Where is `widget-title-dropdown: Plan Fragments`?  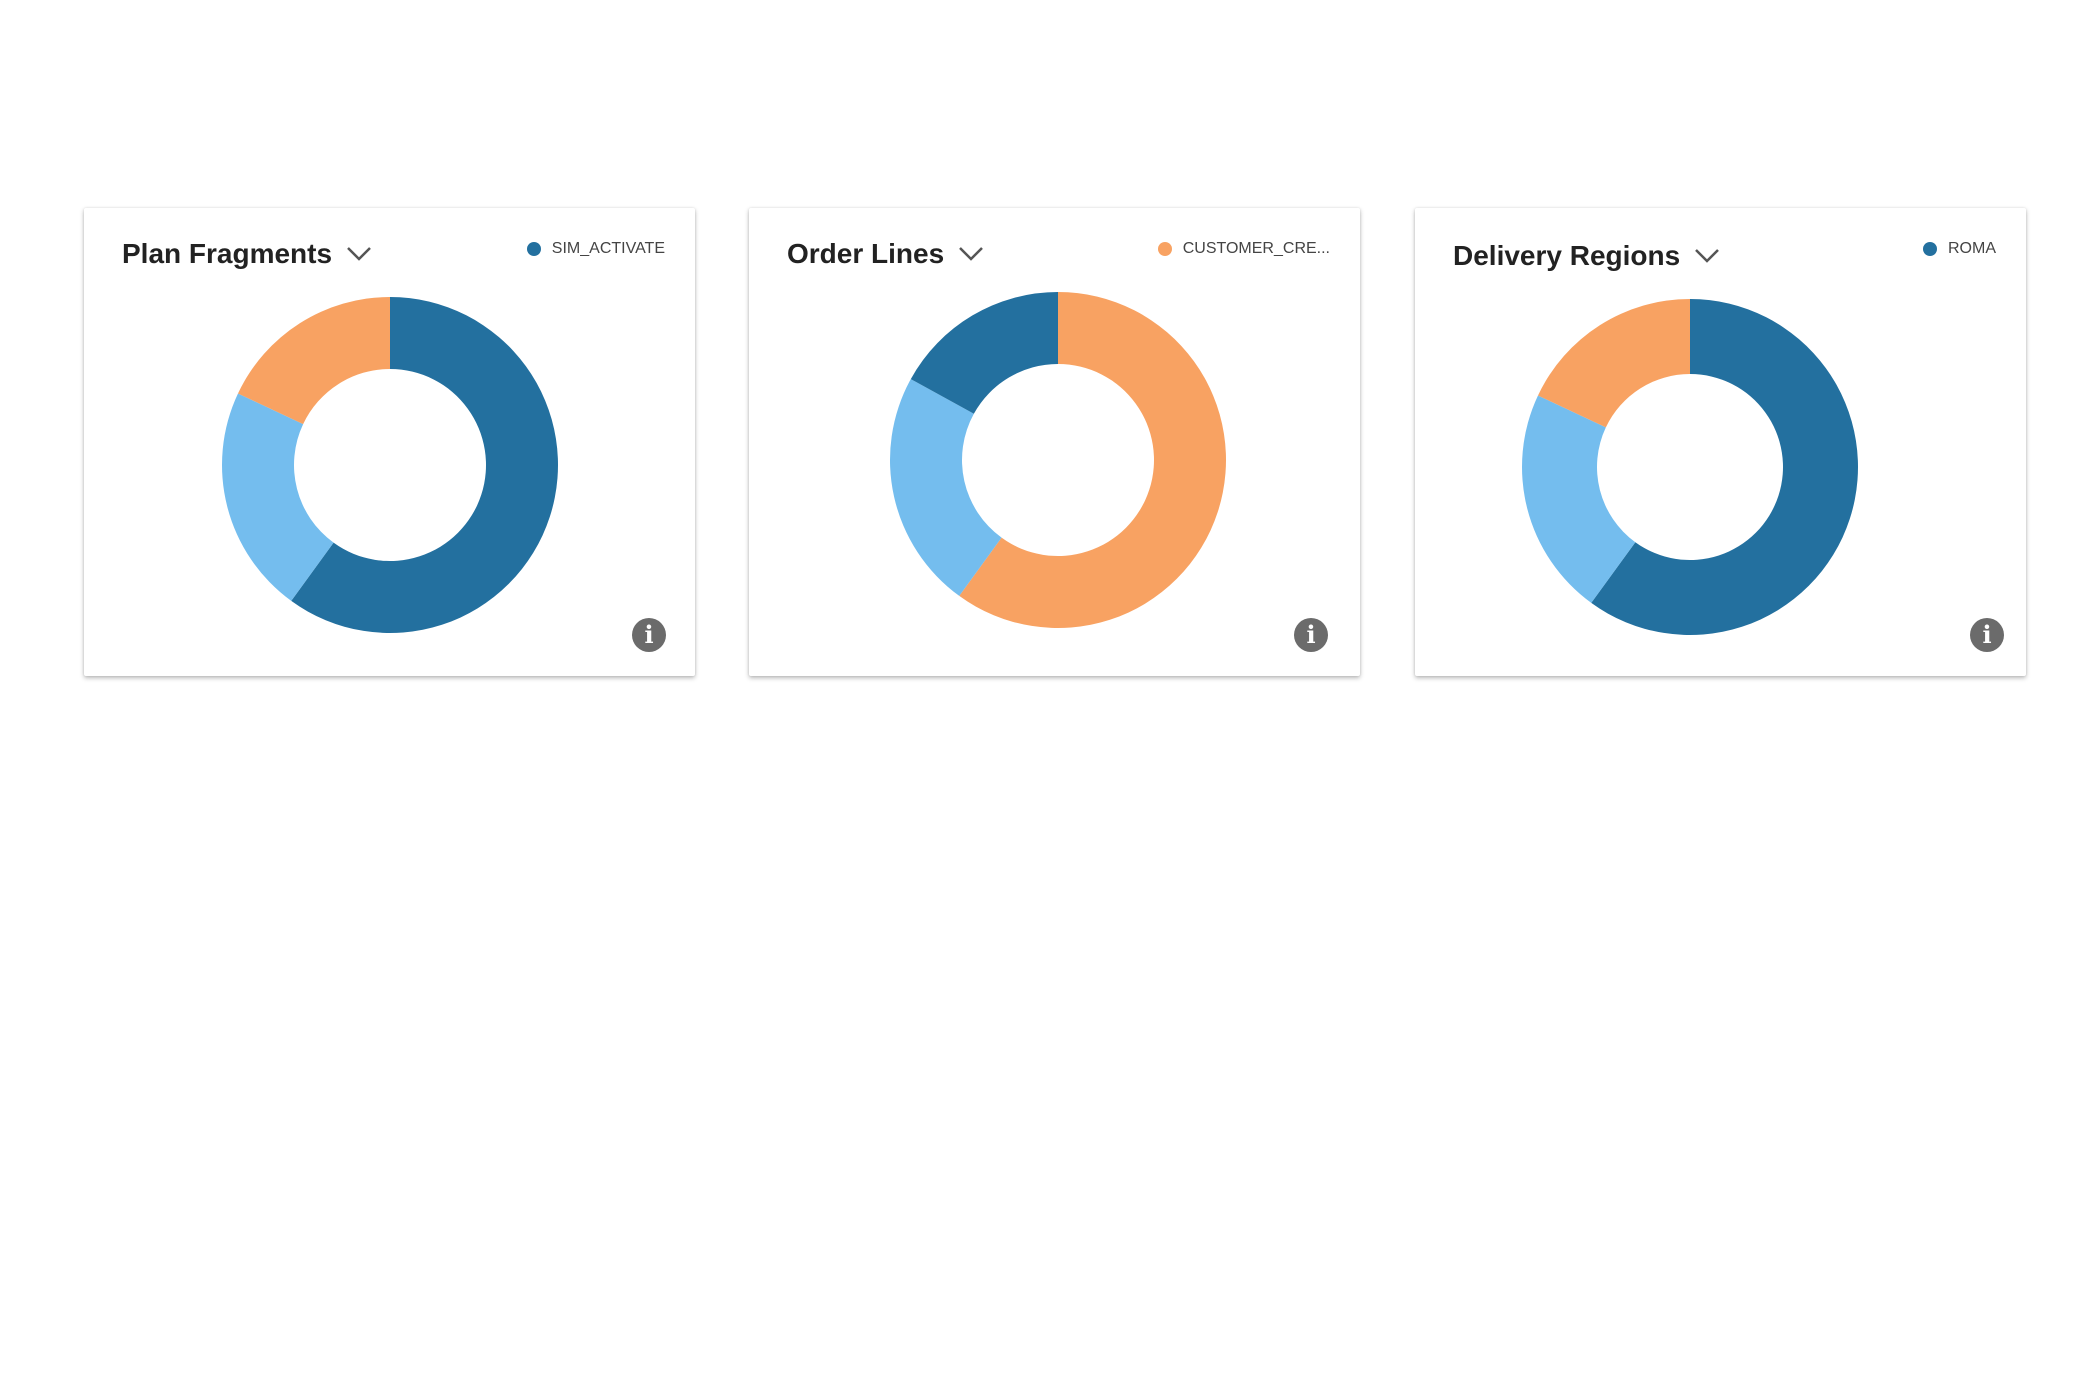
widget-title-dropdown: Plan Fragments is located at coordinates (247, 254).